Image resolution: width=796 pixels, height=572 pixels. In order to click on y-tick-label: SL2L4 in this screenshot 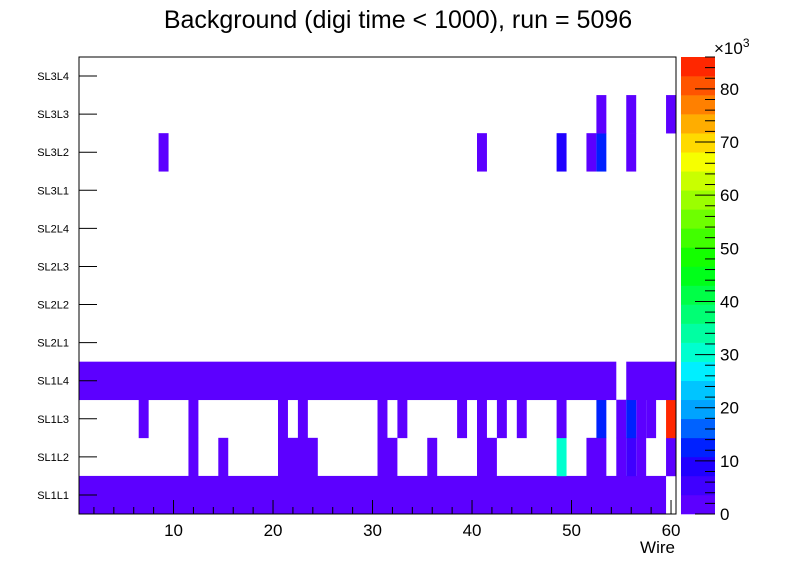, I will do `click(53, 229)`.